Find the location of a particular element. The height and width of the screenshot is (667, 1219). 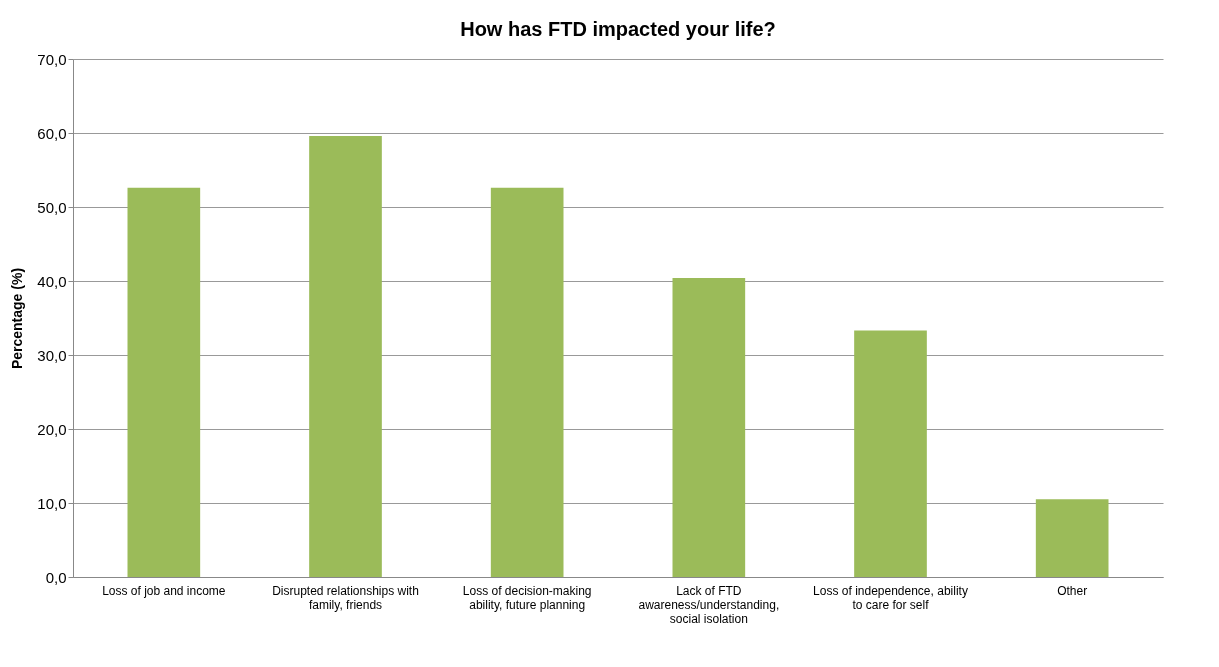

x-tick-label: Disrupted relationships with family, friends is located at coordinates (345, 597).